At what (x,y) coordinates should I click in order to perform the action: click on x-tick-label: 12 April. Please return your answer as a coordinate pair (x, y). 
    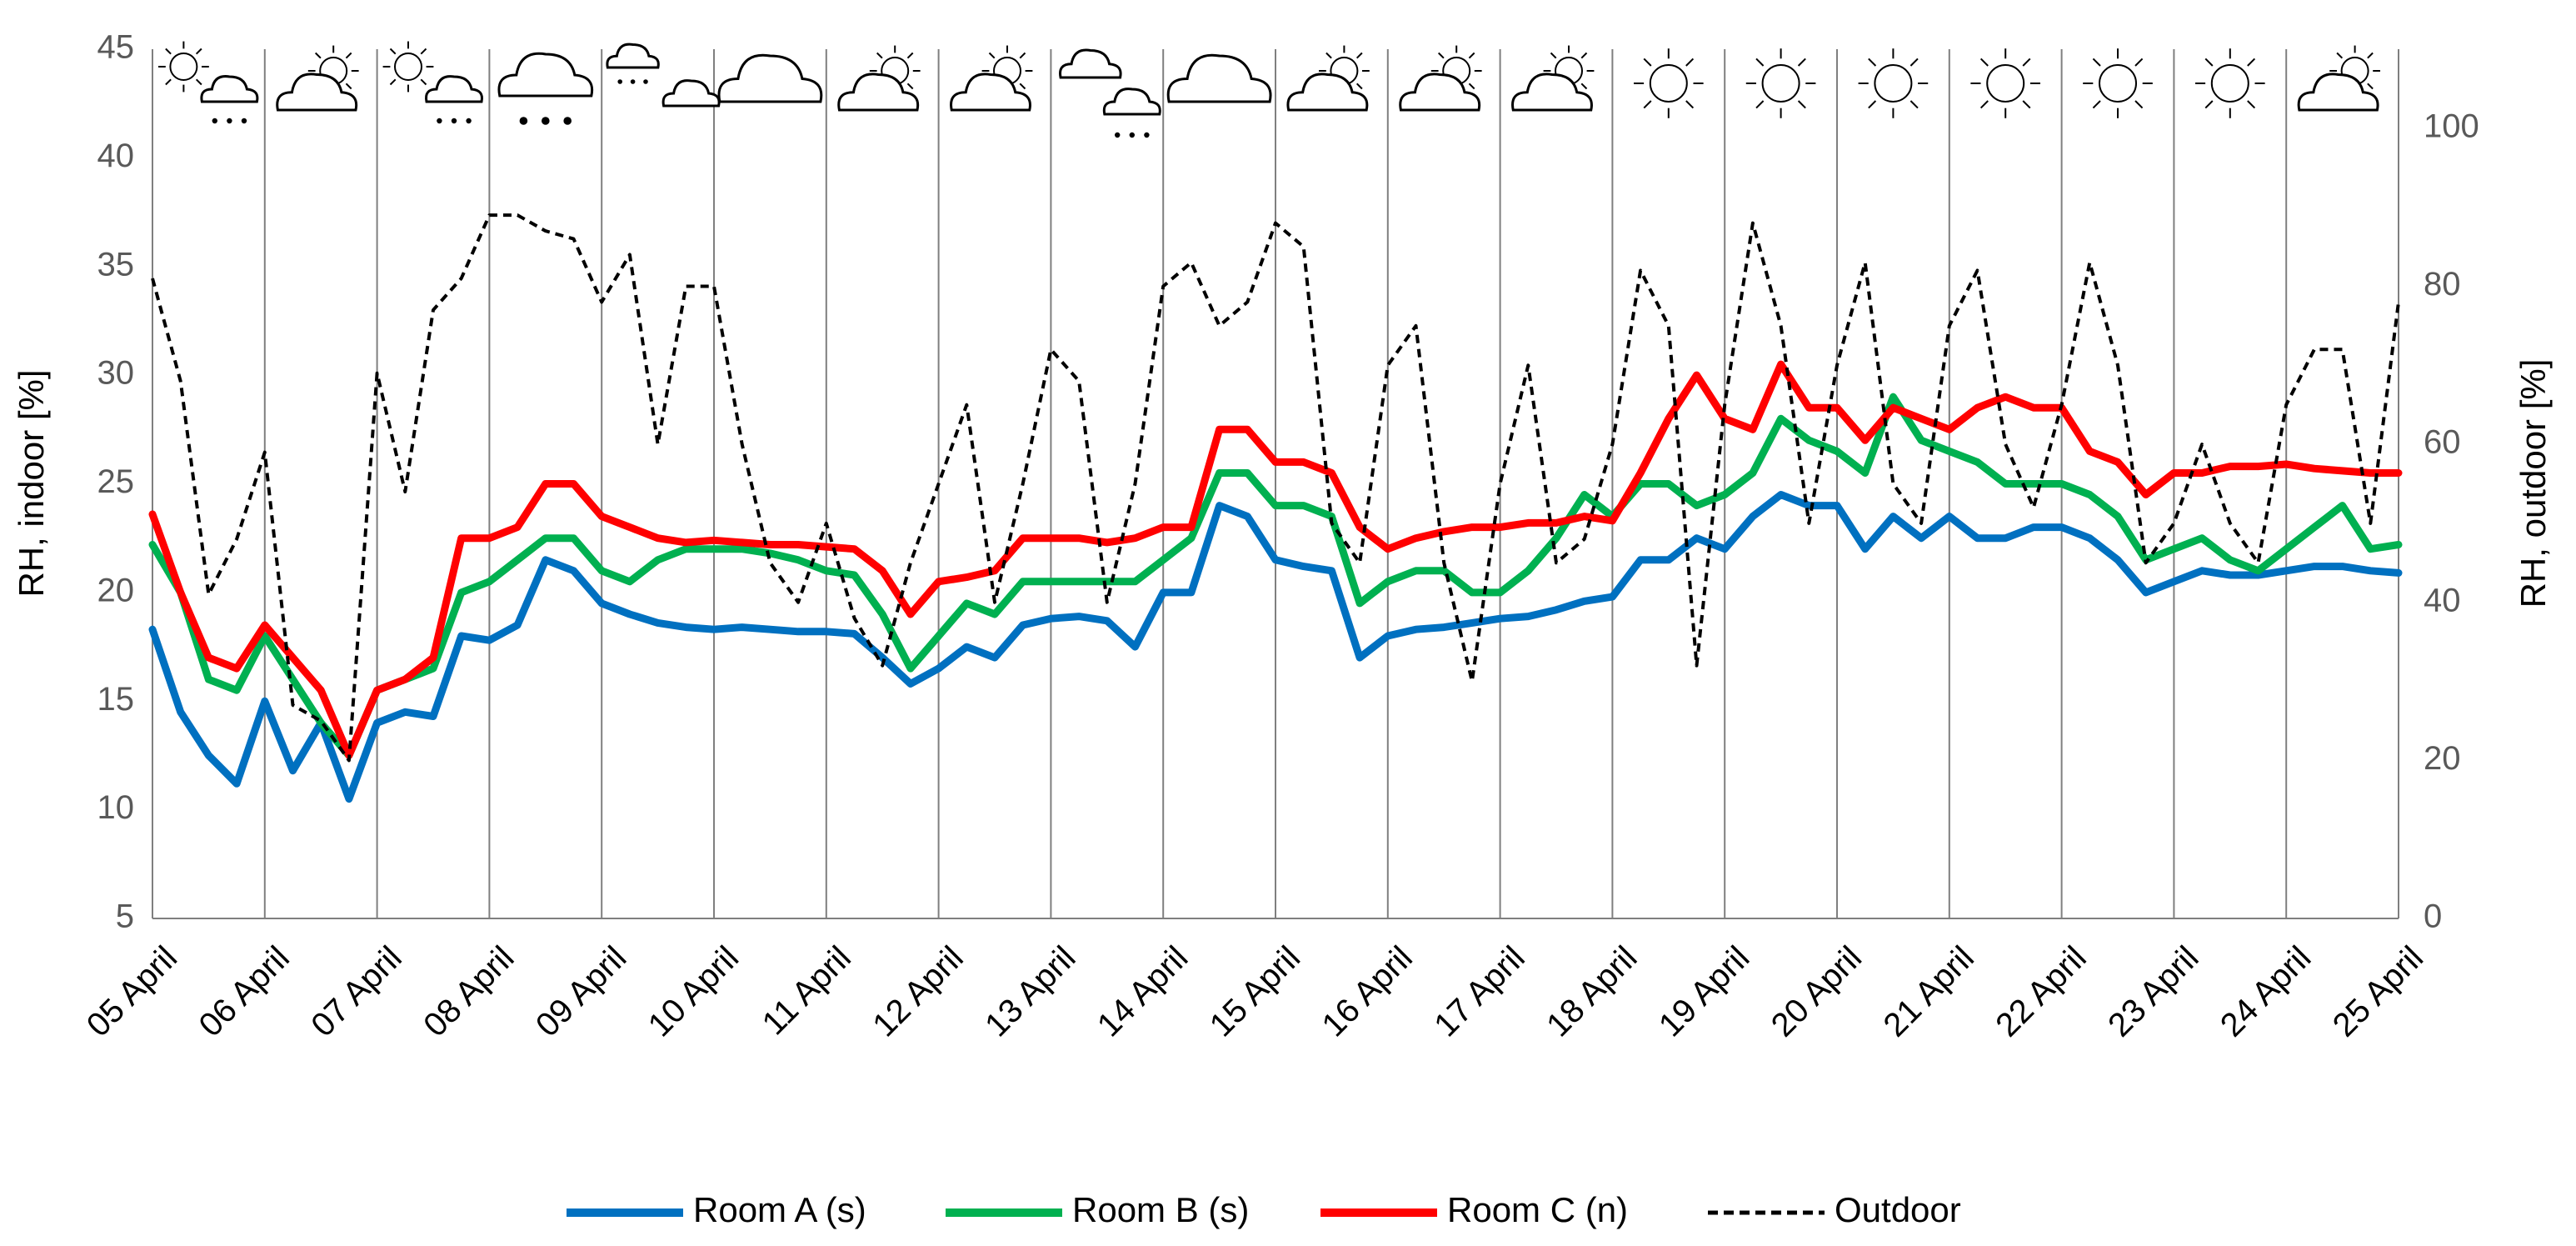
    Looking at the image, I should click on (918, 991).